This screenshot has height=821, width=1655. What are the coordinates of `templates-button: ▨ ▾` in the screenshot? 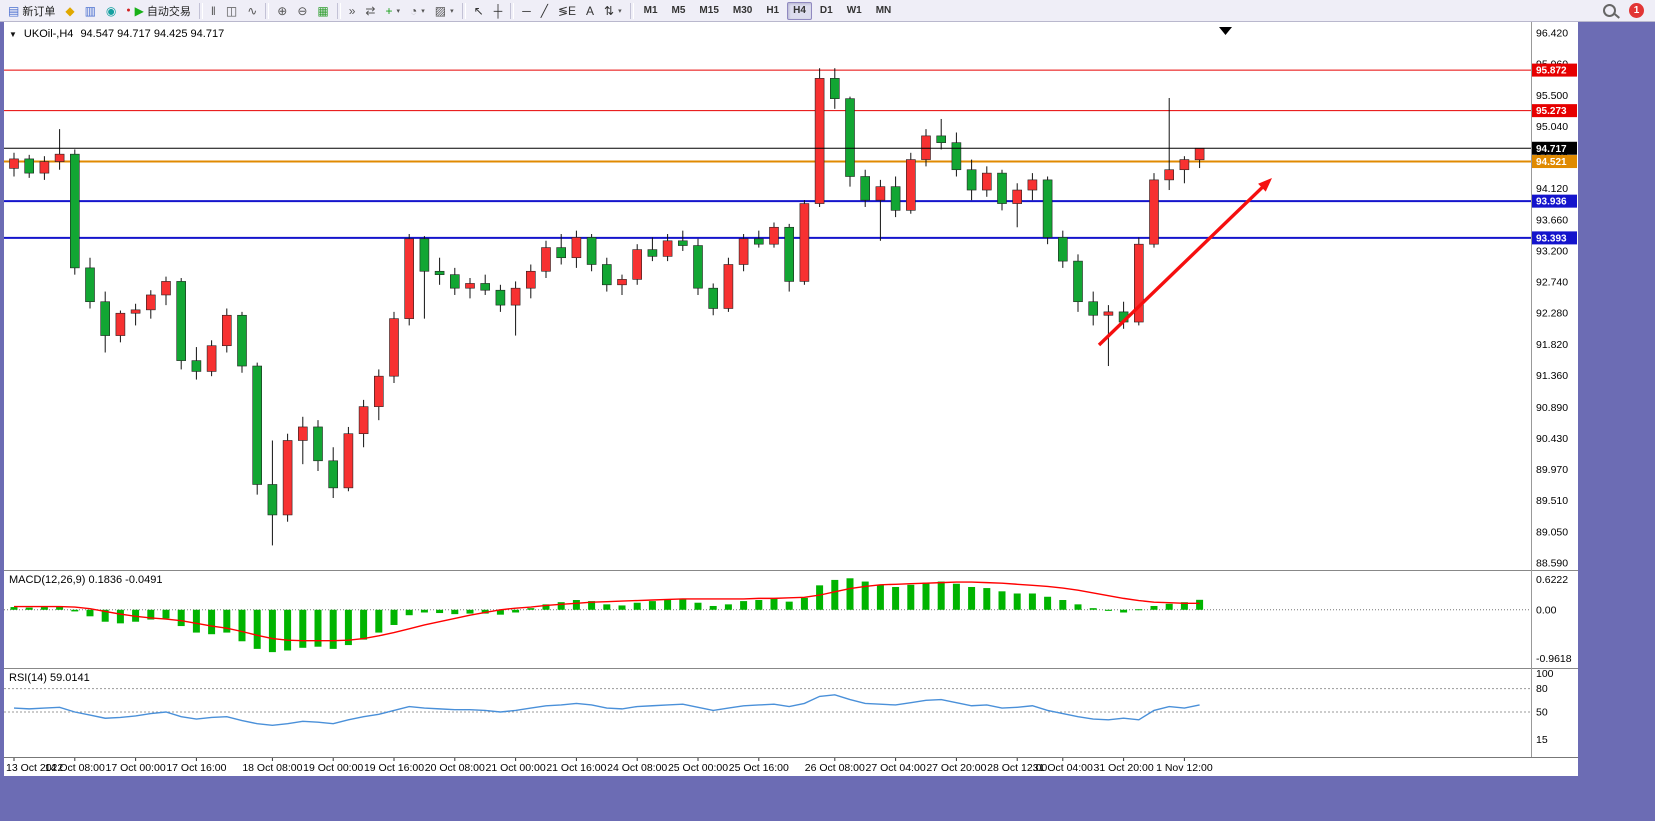 It's located at (444, 11).